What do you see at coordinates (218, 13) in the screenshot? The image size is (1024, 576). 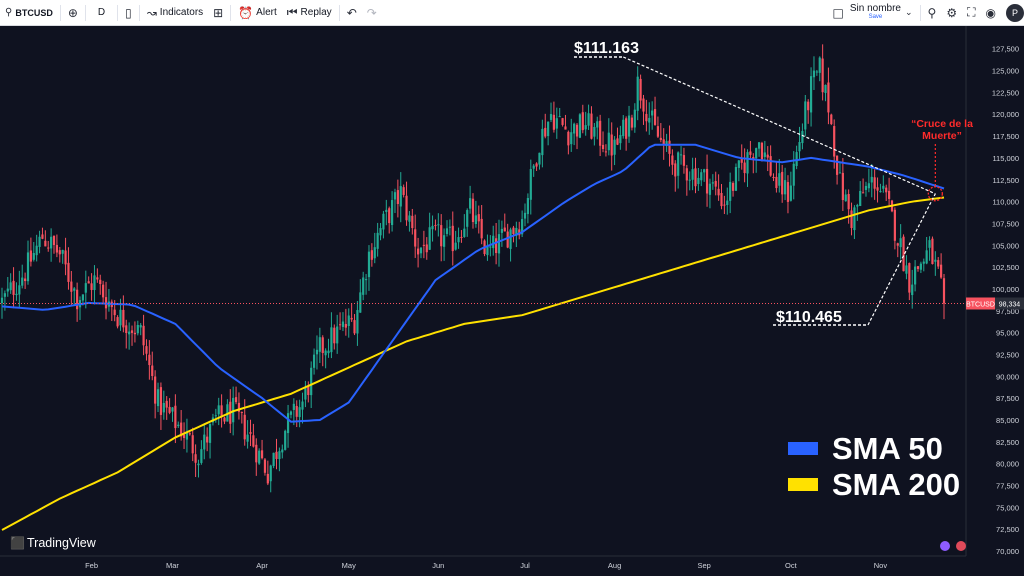 I see `layouts-button: ⊞` at bounding box center [218, 13].